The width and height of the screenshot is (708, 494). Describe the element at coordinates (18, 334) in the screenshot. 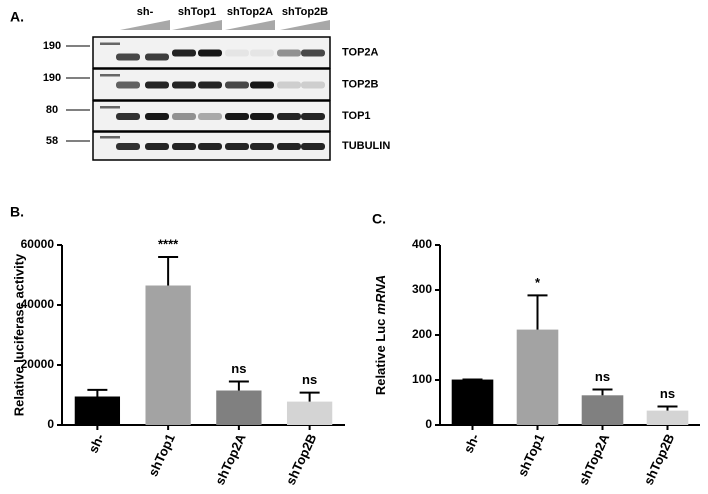

I see `y-axis-label: Relative luciferase activity` at that location.